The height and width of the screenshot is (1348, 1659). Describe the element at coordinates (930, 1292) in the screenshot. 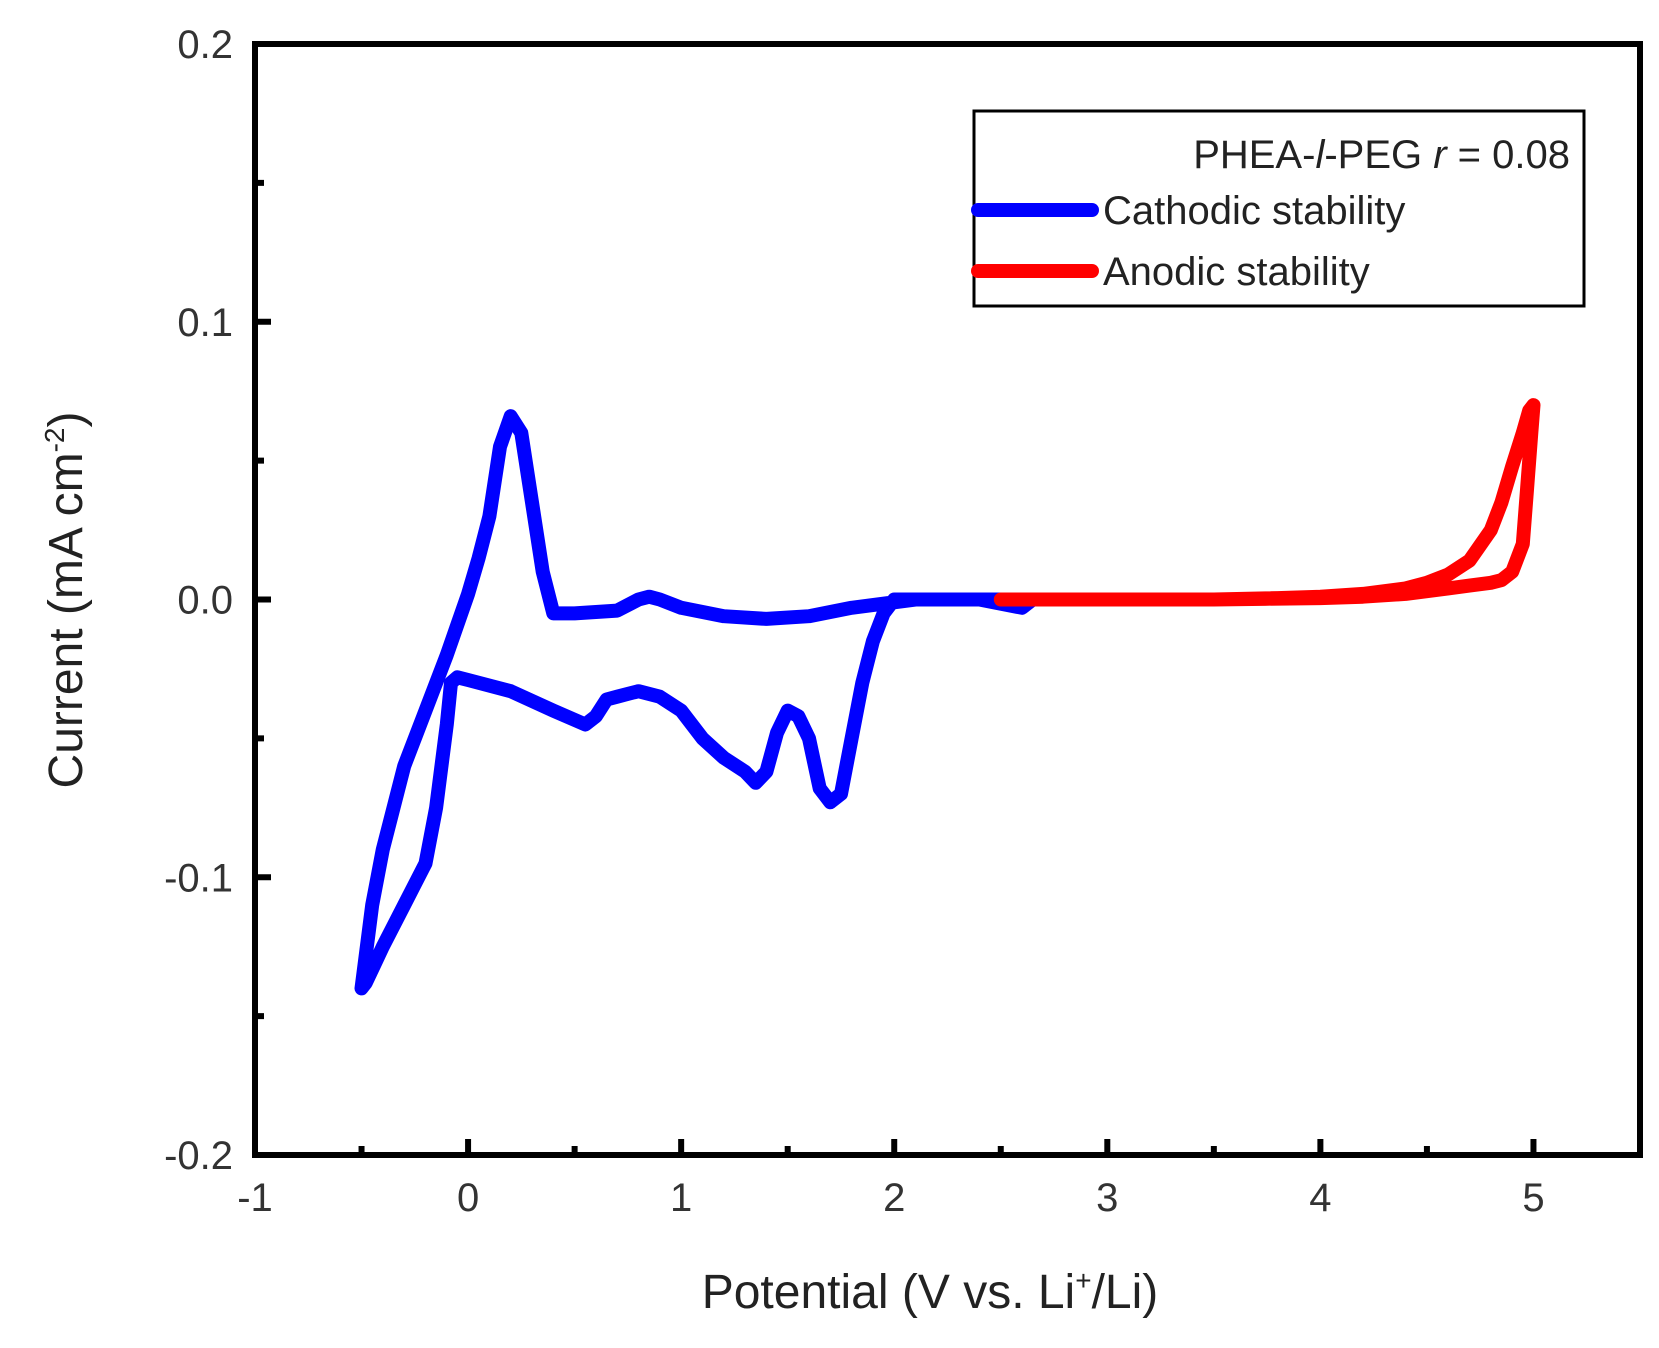

I see `x-axis-title: Potential (V vs. Li+/Li)` at that location.